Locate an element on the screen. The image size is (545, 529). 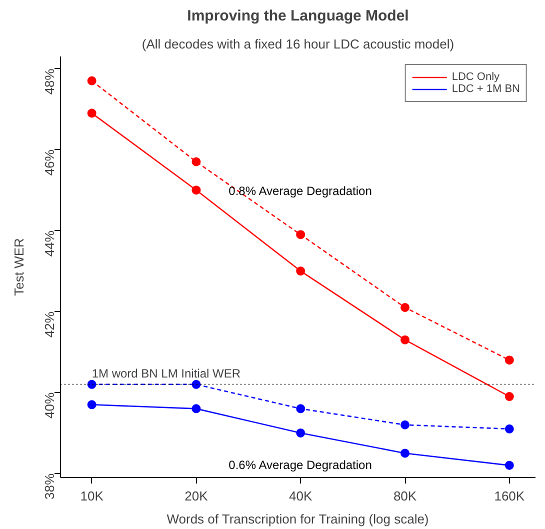
y-tick-label: 42% is located at coordinates (49, 324).